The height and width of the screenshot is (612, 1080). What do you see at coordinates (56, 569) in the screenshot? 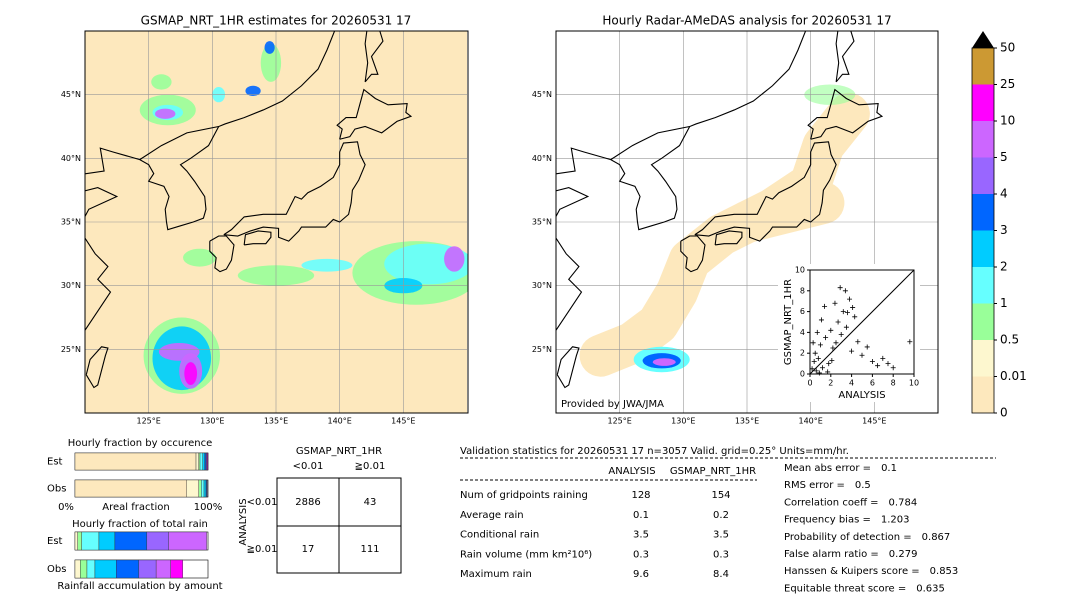
I see `row-label: Obs` at bounding box center [56, 569].